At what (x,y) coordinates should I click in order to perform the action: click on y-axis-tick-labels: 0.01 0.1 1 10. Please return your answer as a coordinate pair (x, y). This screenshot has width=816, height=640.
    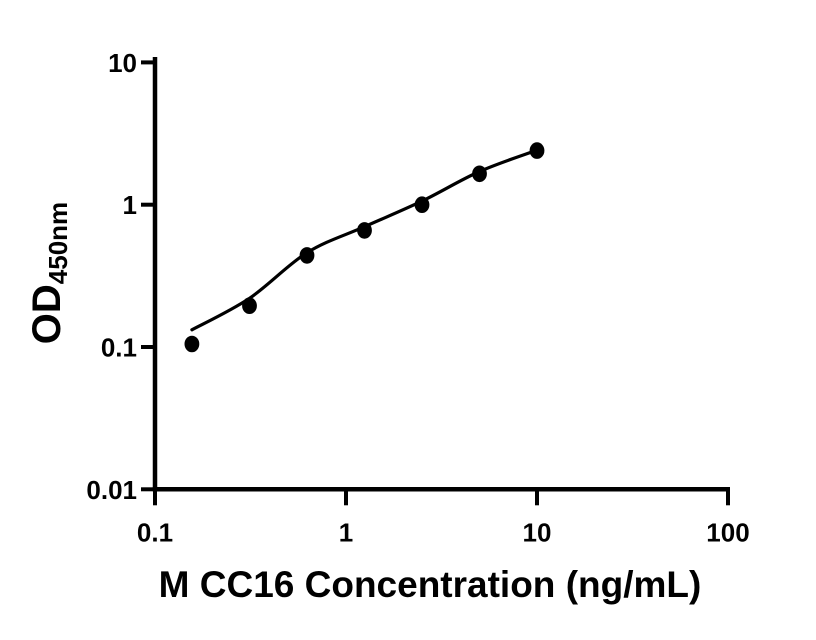
    Looking at the image, I should click on (111, 276).